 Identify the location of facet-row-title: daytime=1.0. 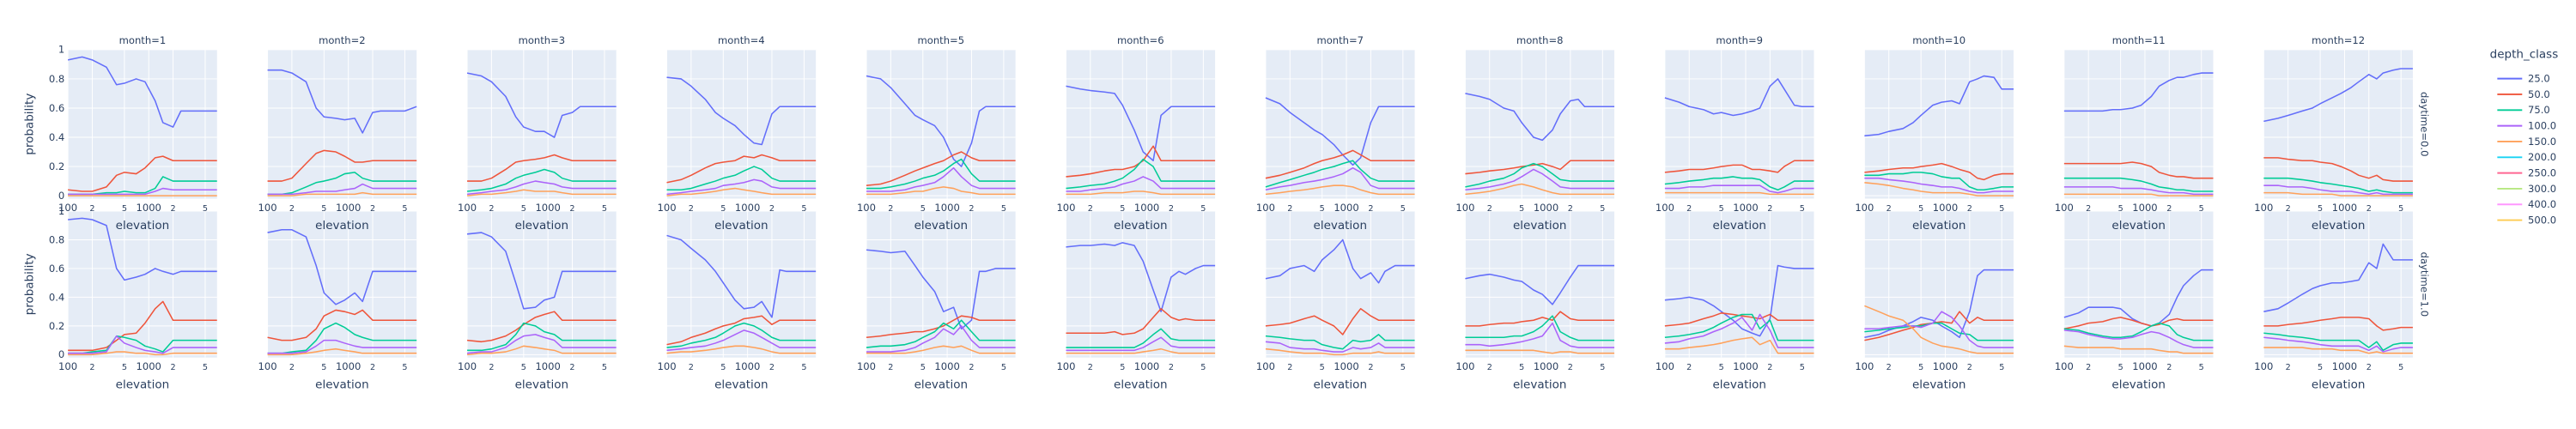
(2425, 284).